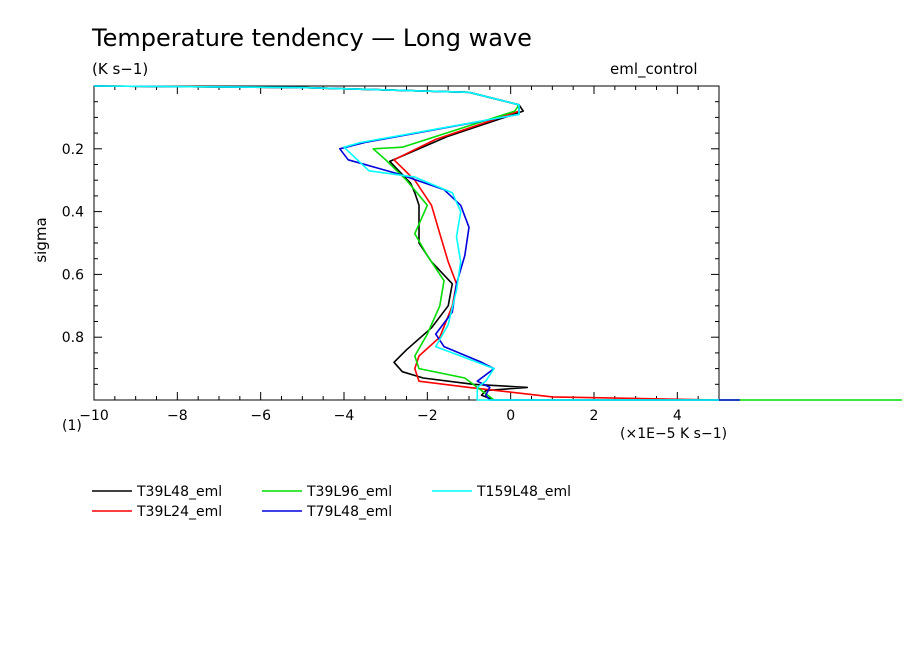 Image resolution: width=904 pixels, height=654 pixels. What do you see at coordinates (349, 512) in the screenshot?
I see `legend-label: T79L48_eml` at bounding box center [349, 512].